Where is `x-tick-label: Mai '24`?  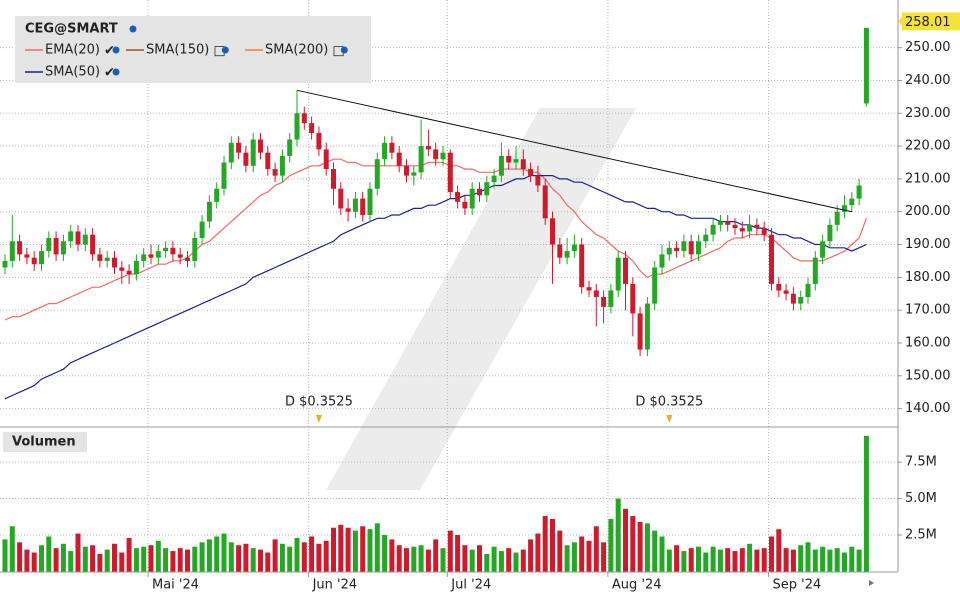 x-tick-label: Mai '24 is located at coordinates (175, 585).